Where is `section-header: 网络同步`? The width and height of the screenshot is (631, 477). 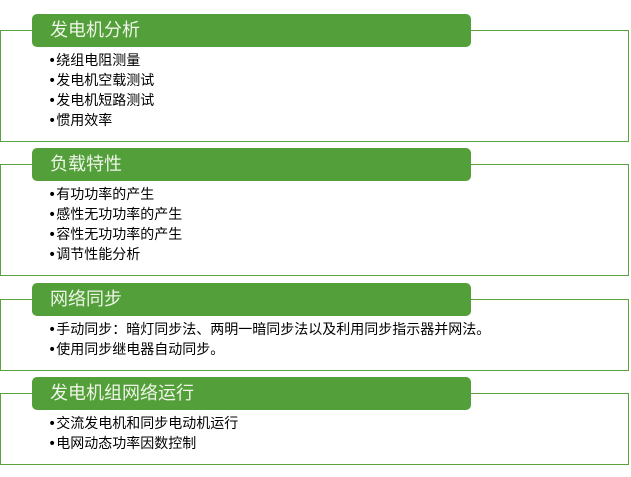 section-header: 网络同步 is located at coordinates (251, 299).